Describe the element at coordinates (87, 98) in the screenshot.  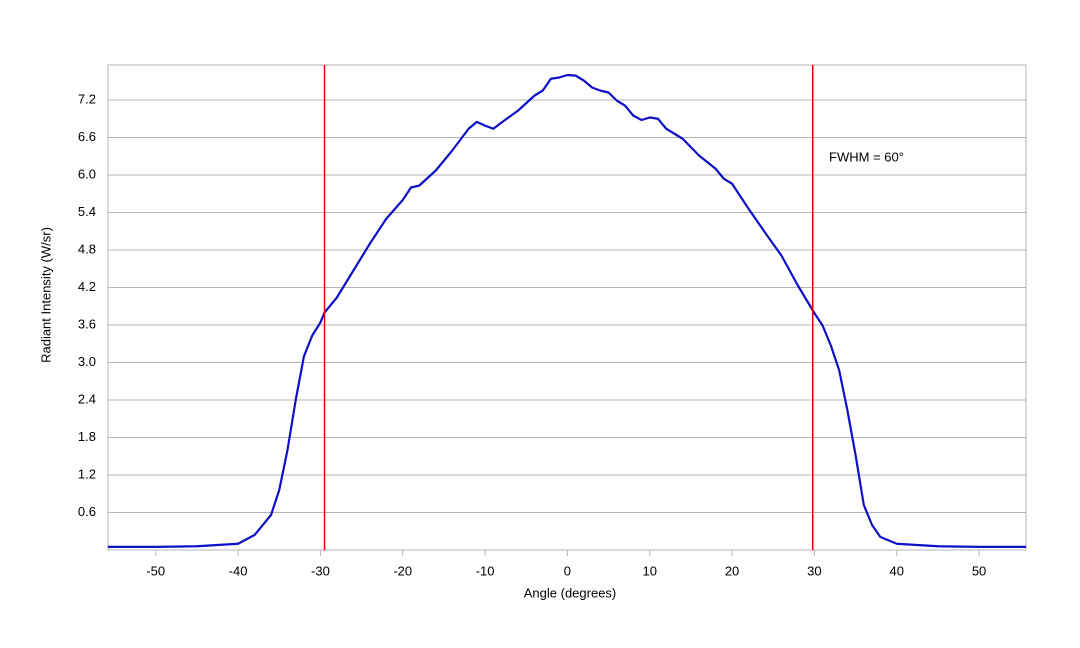
I see `y-tick-label: 7.2` at that location.